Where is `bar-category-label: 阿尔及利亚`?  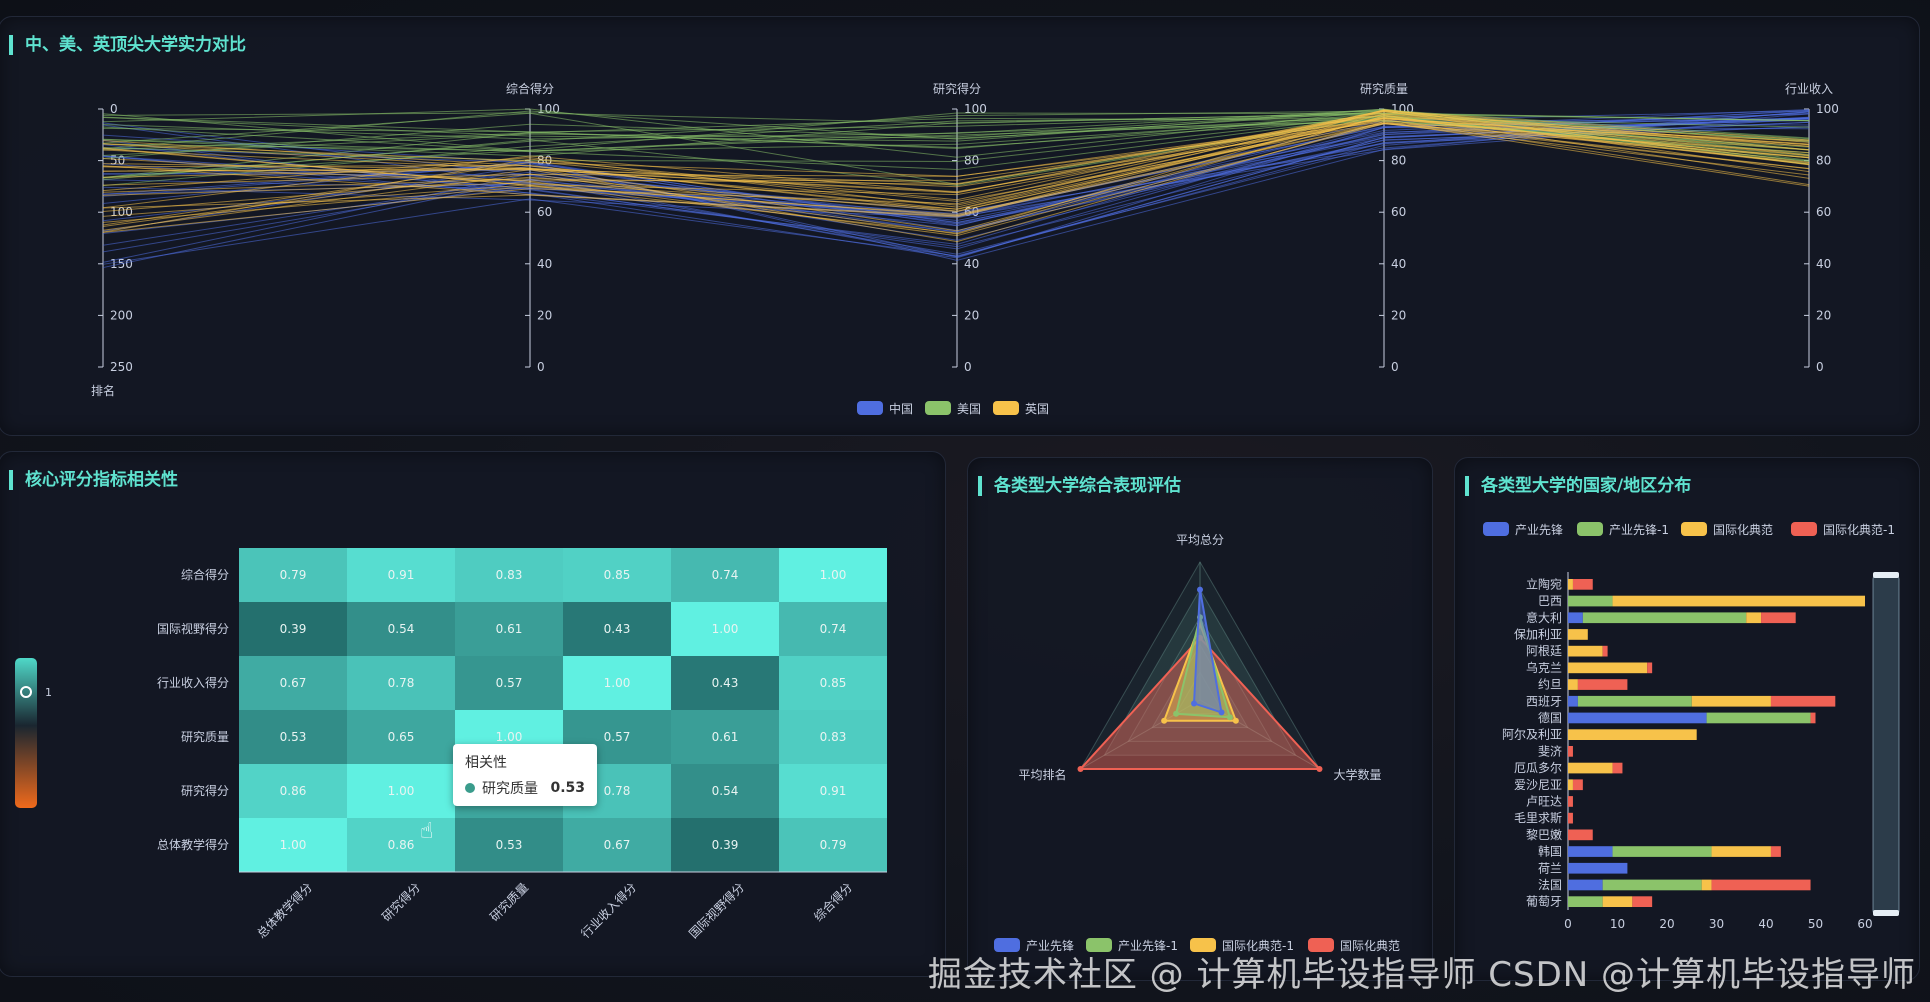 bar-category-label: 阿尔及利亚 is located at coordinates (1532, 734).